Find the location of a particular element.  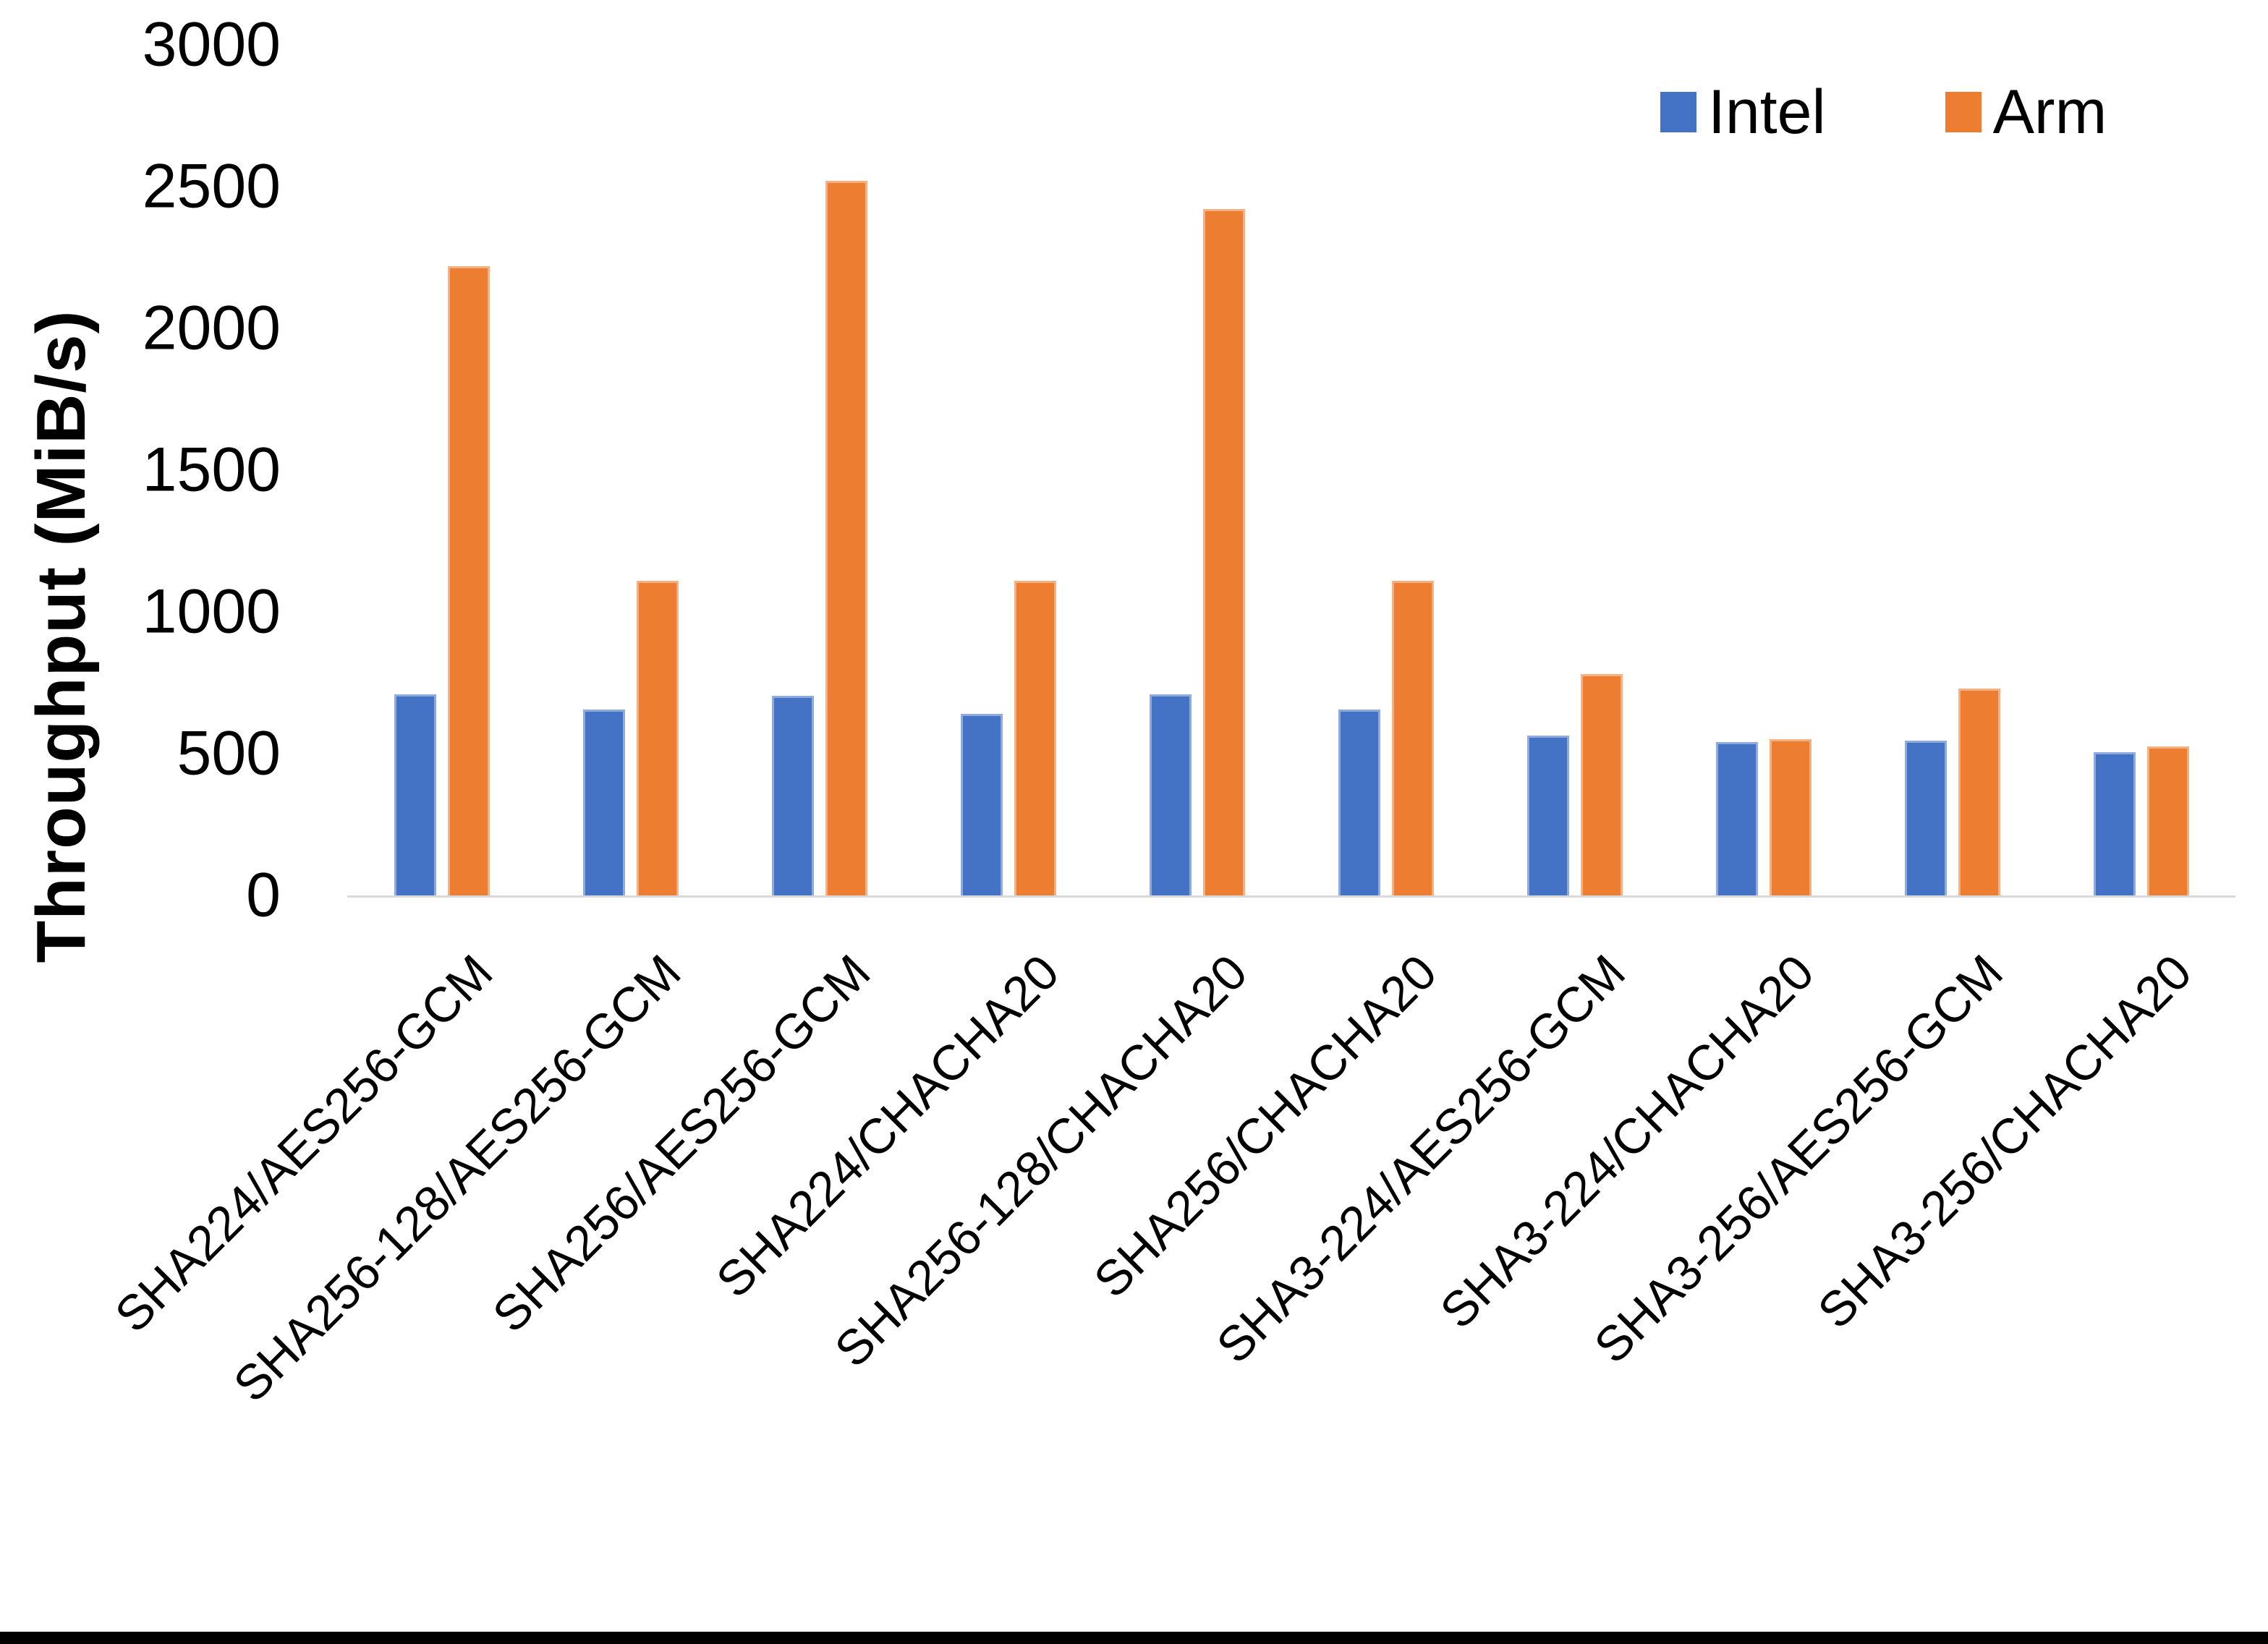

y-tick-label: 1500 is located at coordinates (211, 470).